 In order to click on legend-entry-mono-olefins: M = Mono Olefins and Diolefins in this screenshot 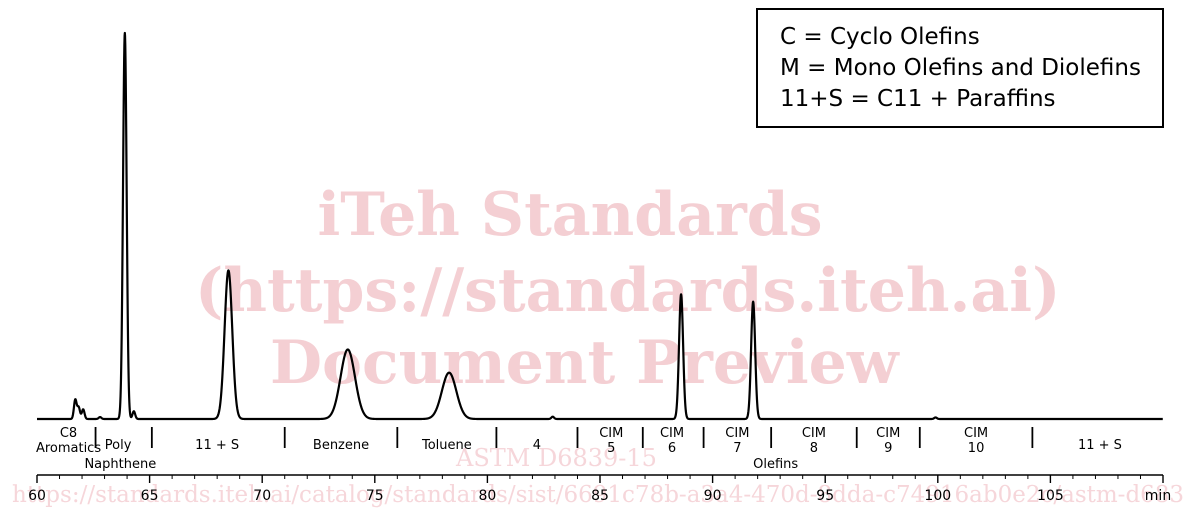, I will do `click(960, 68)`.